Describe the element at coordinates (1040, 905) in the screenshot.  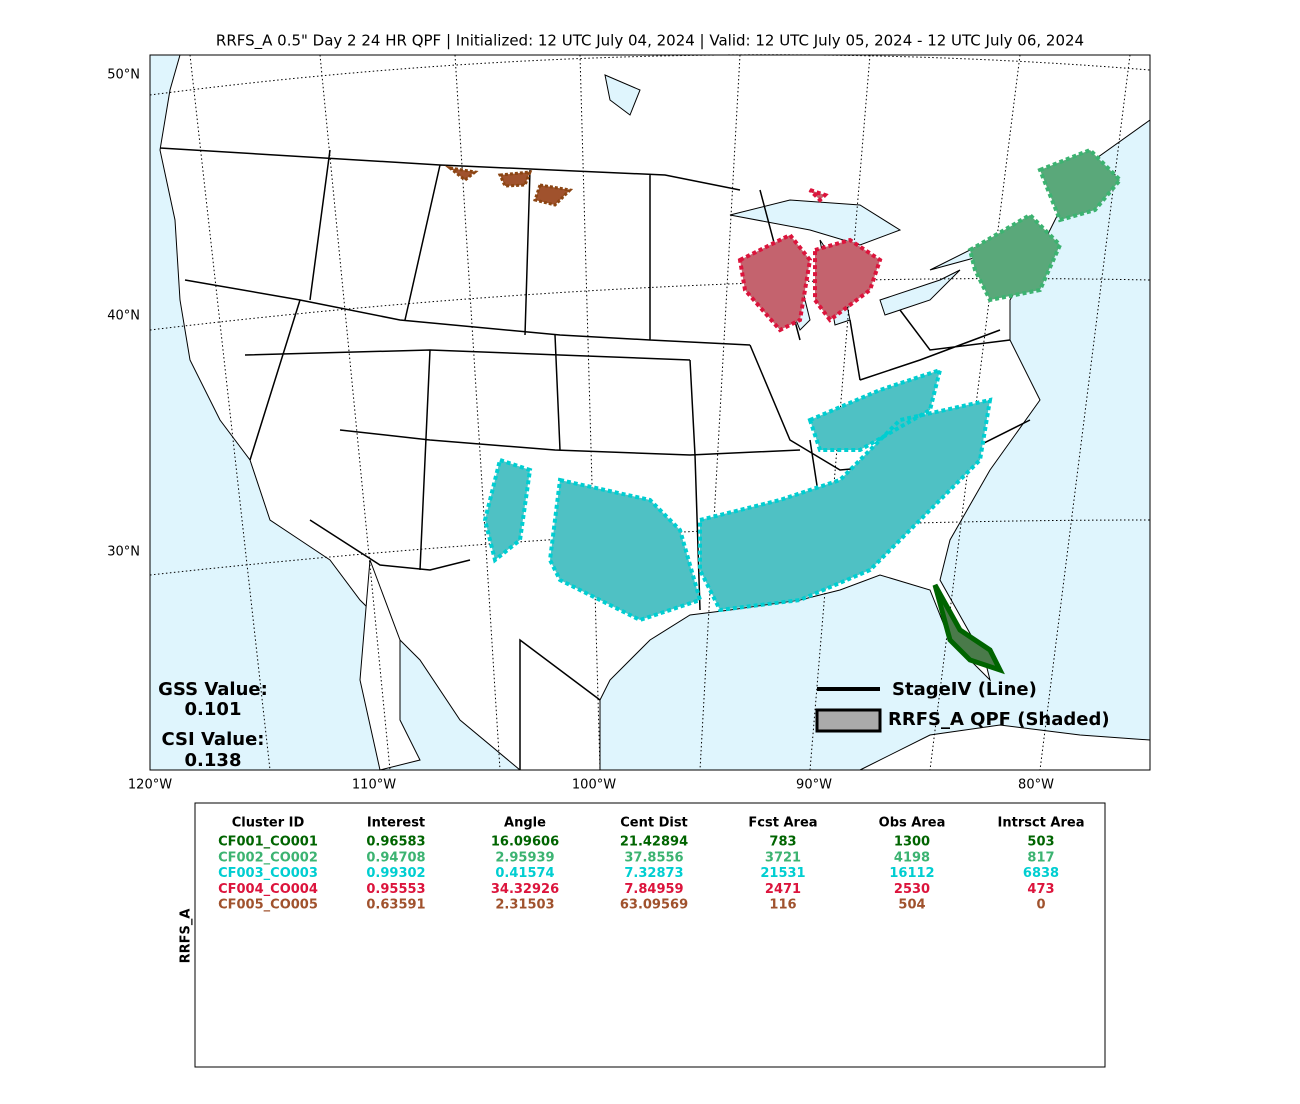
I see `table-cell: 0` at that location.